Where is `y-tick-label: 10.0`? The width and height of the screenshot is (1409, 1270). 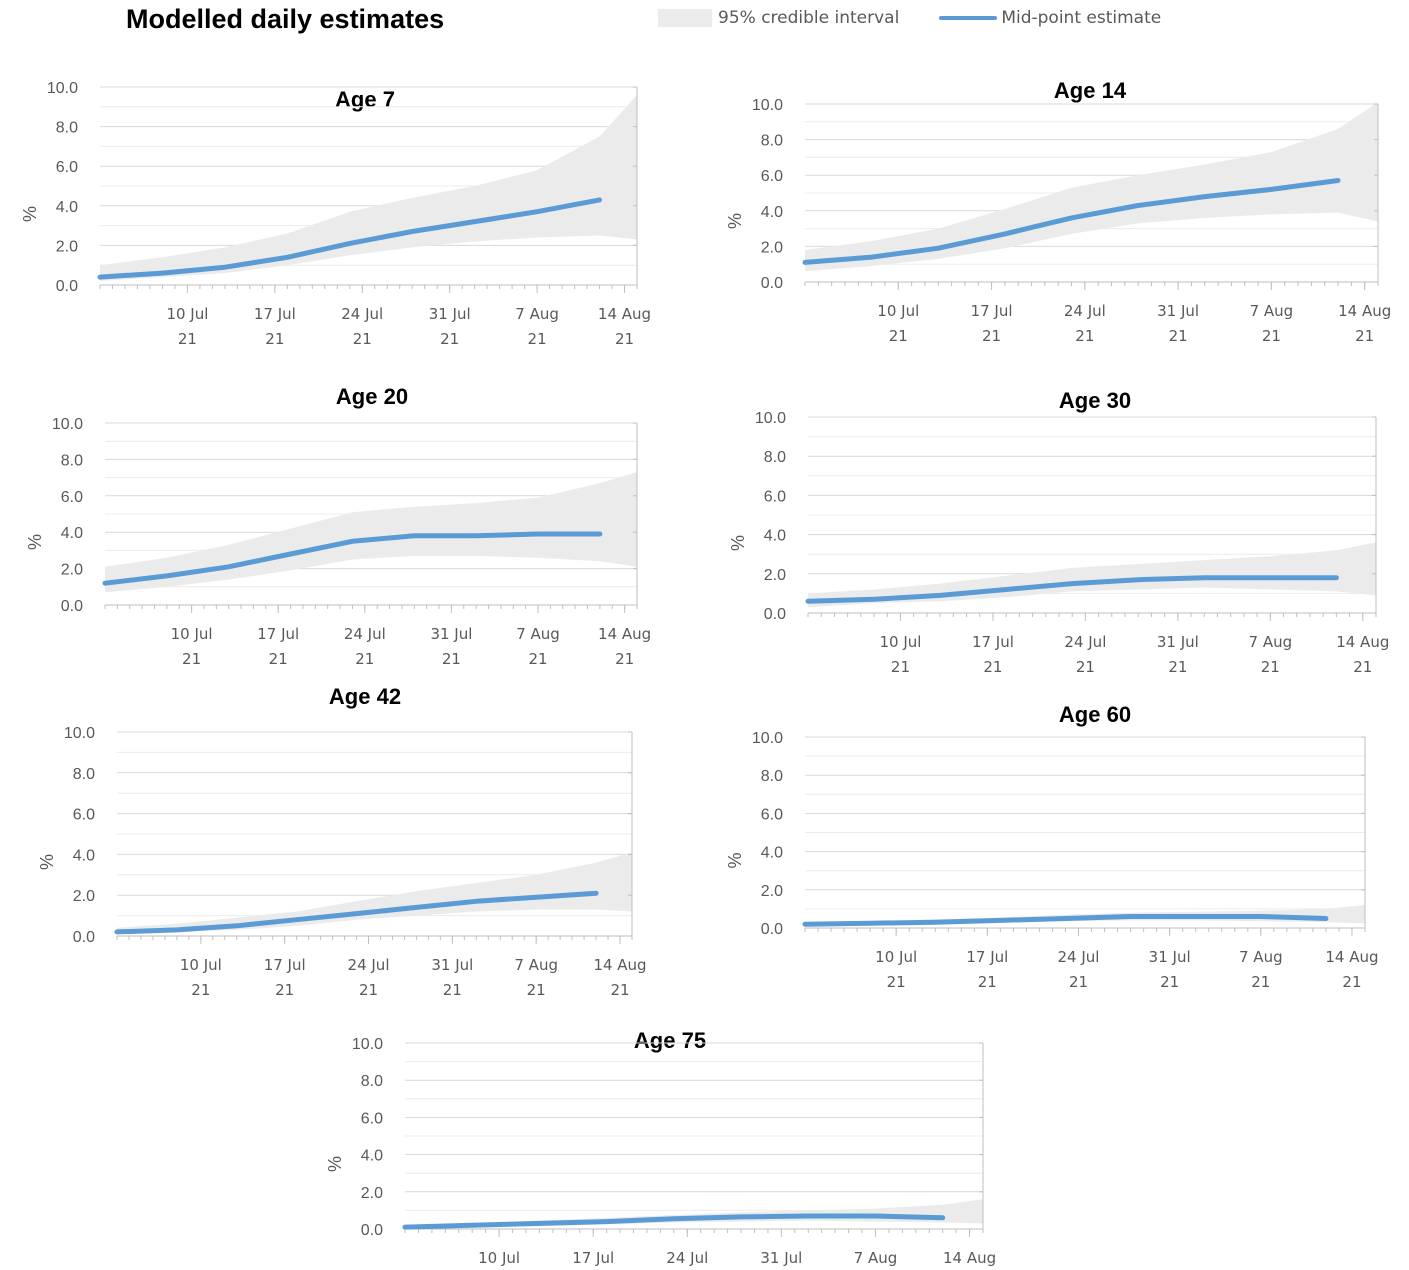
y-tick-label: 10.0 is located at coordinates (79, 733).